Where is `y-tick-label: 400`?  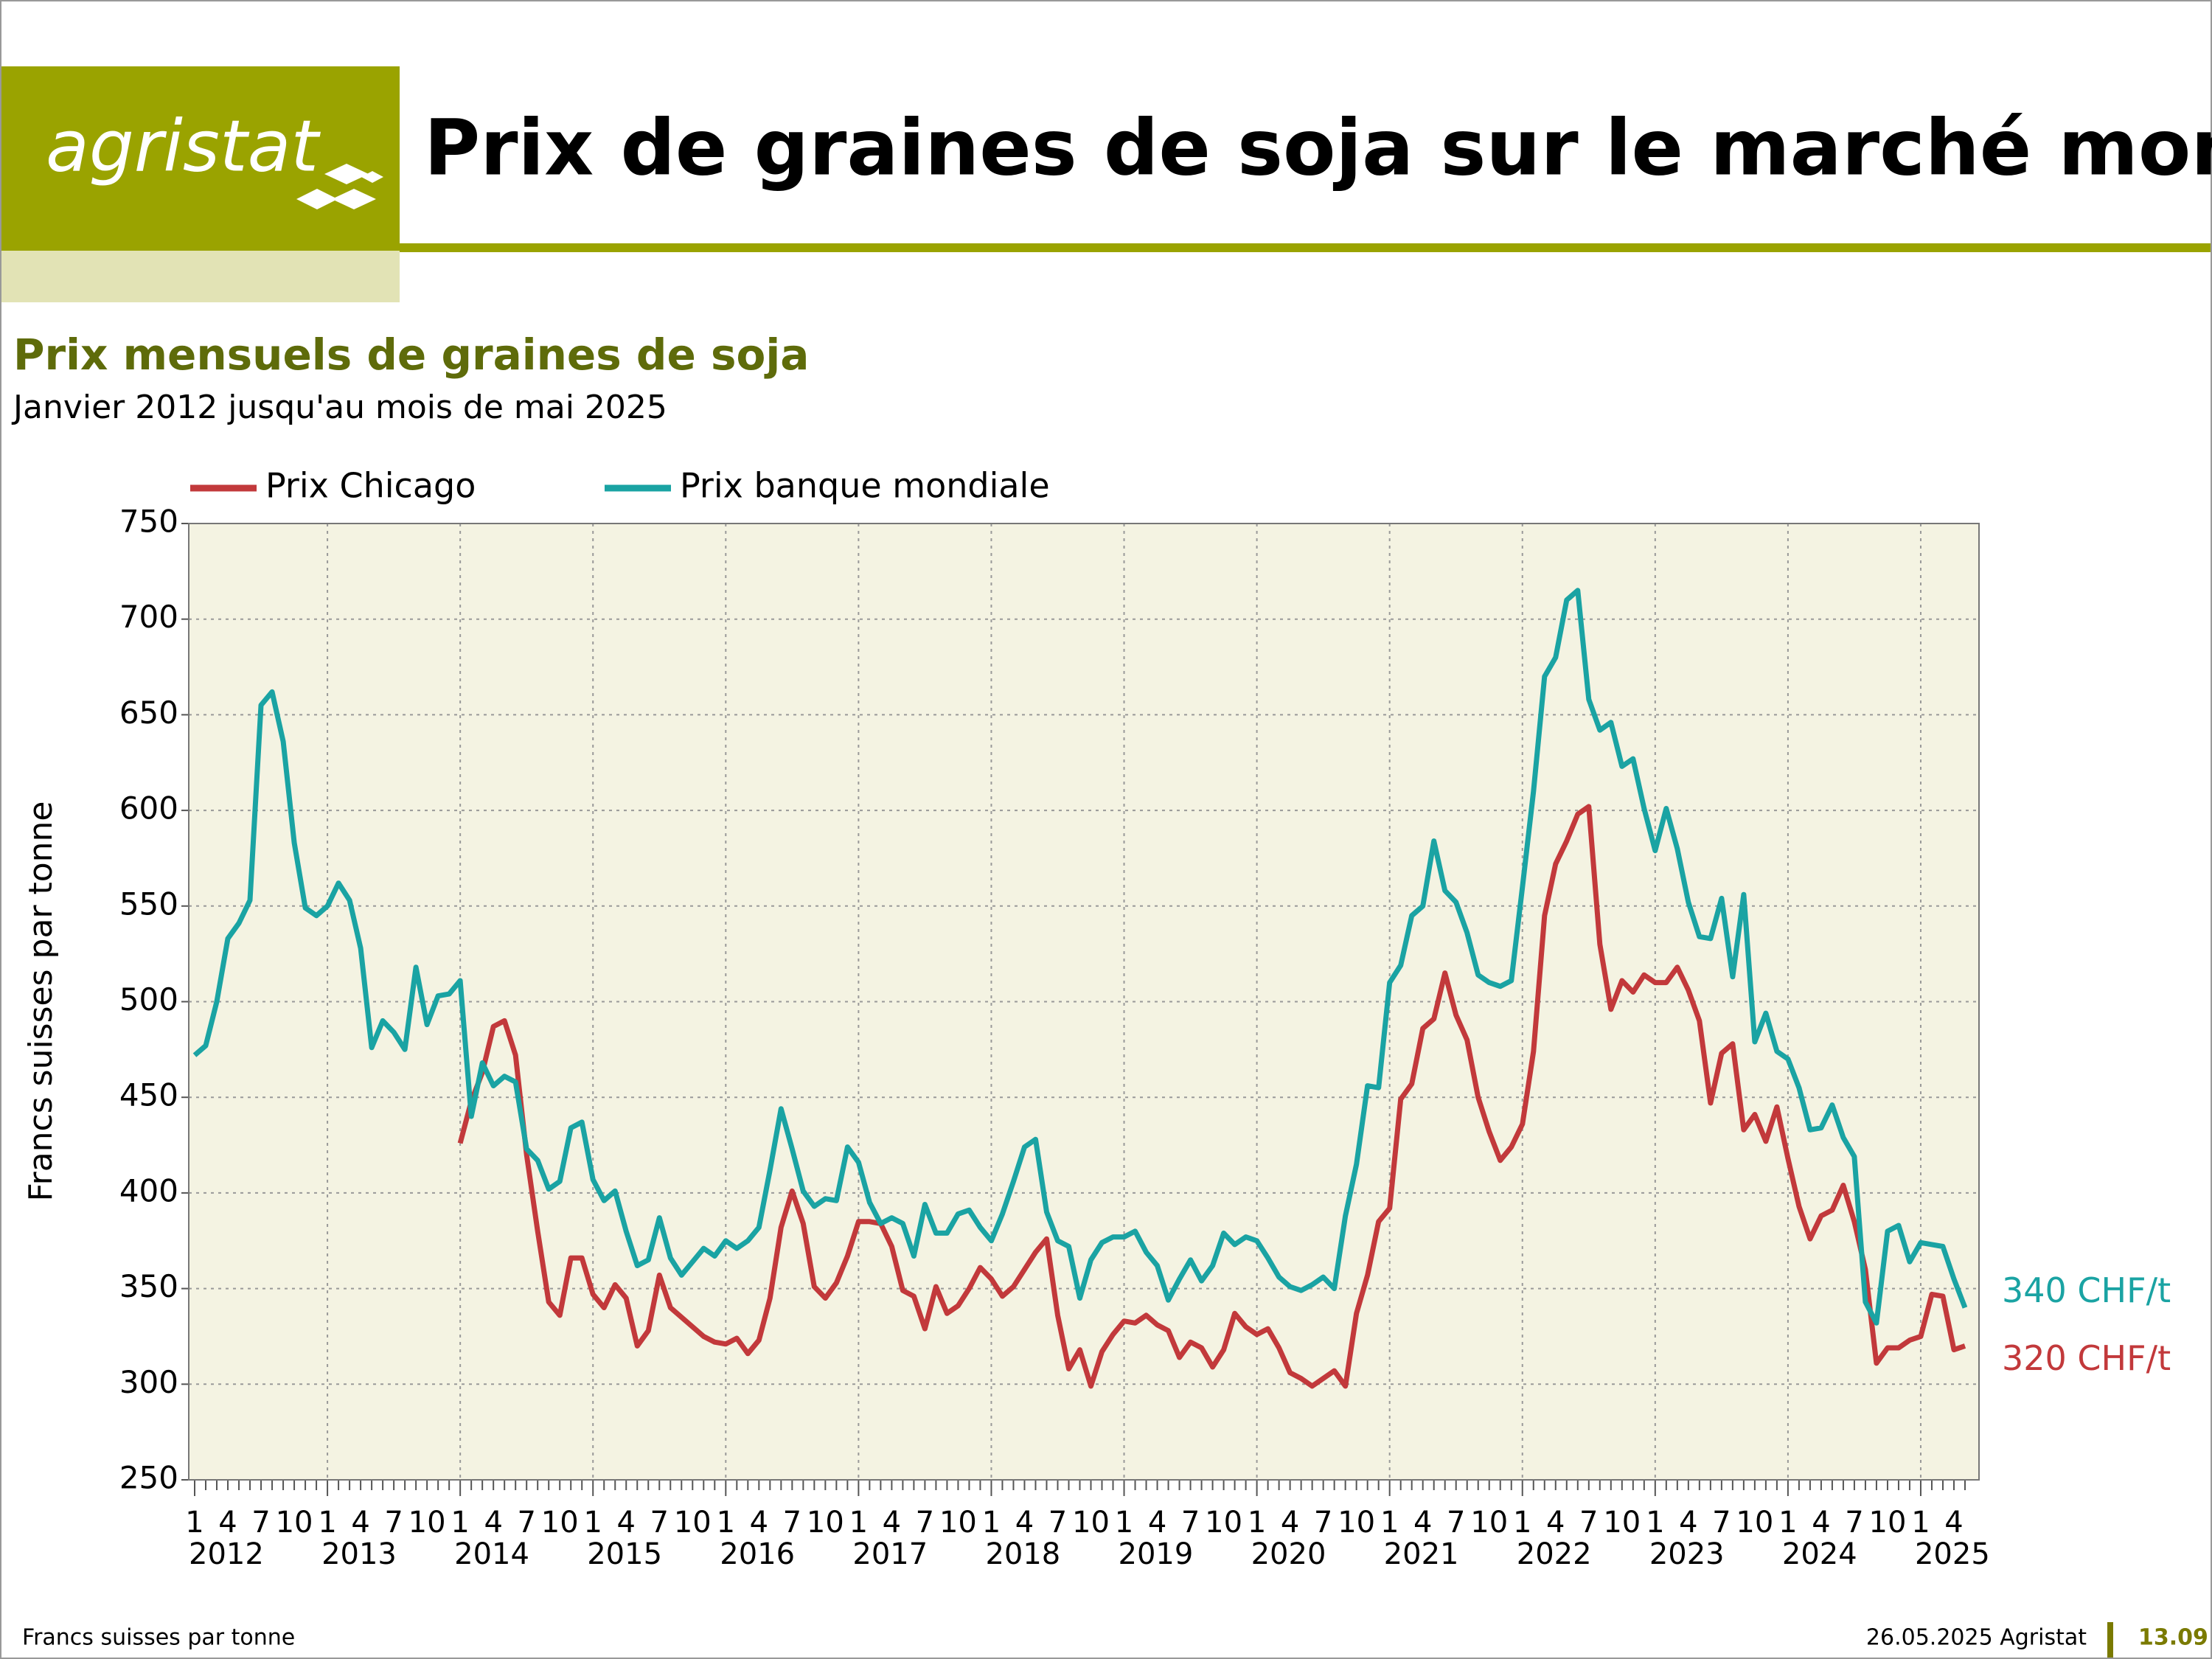
y-tick-label: 400 is located at coordinates (148, 1190).